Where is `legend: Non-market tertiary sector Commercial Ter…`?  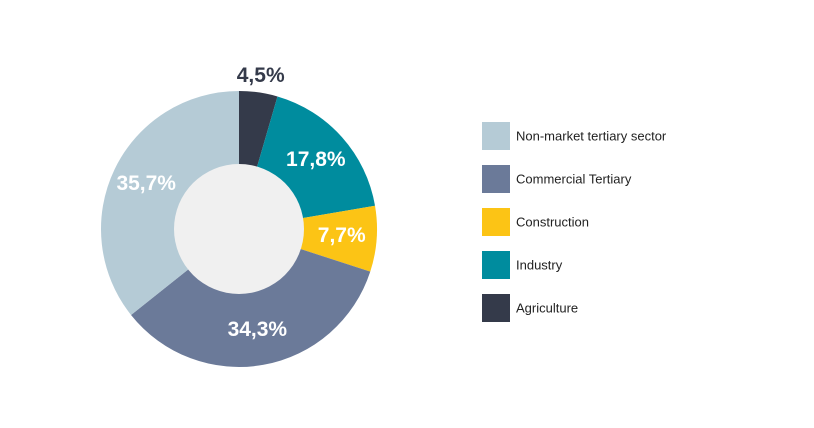
legend: Non-market tertiary sector Commercial Ter… is located at coordinates (574, 222).